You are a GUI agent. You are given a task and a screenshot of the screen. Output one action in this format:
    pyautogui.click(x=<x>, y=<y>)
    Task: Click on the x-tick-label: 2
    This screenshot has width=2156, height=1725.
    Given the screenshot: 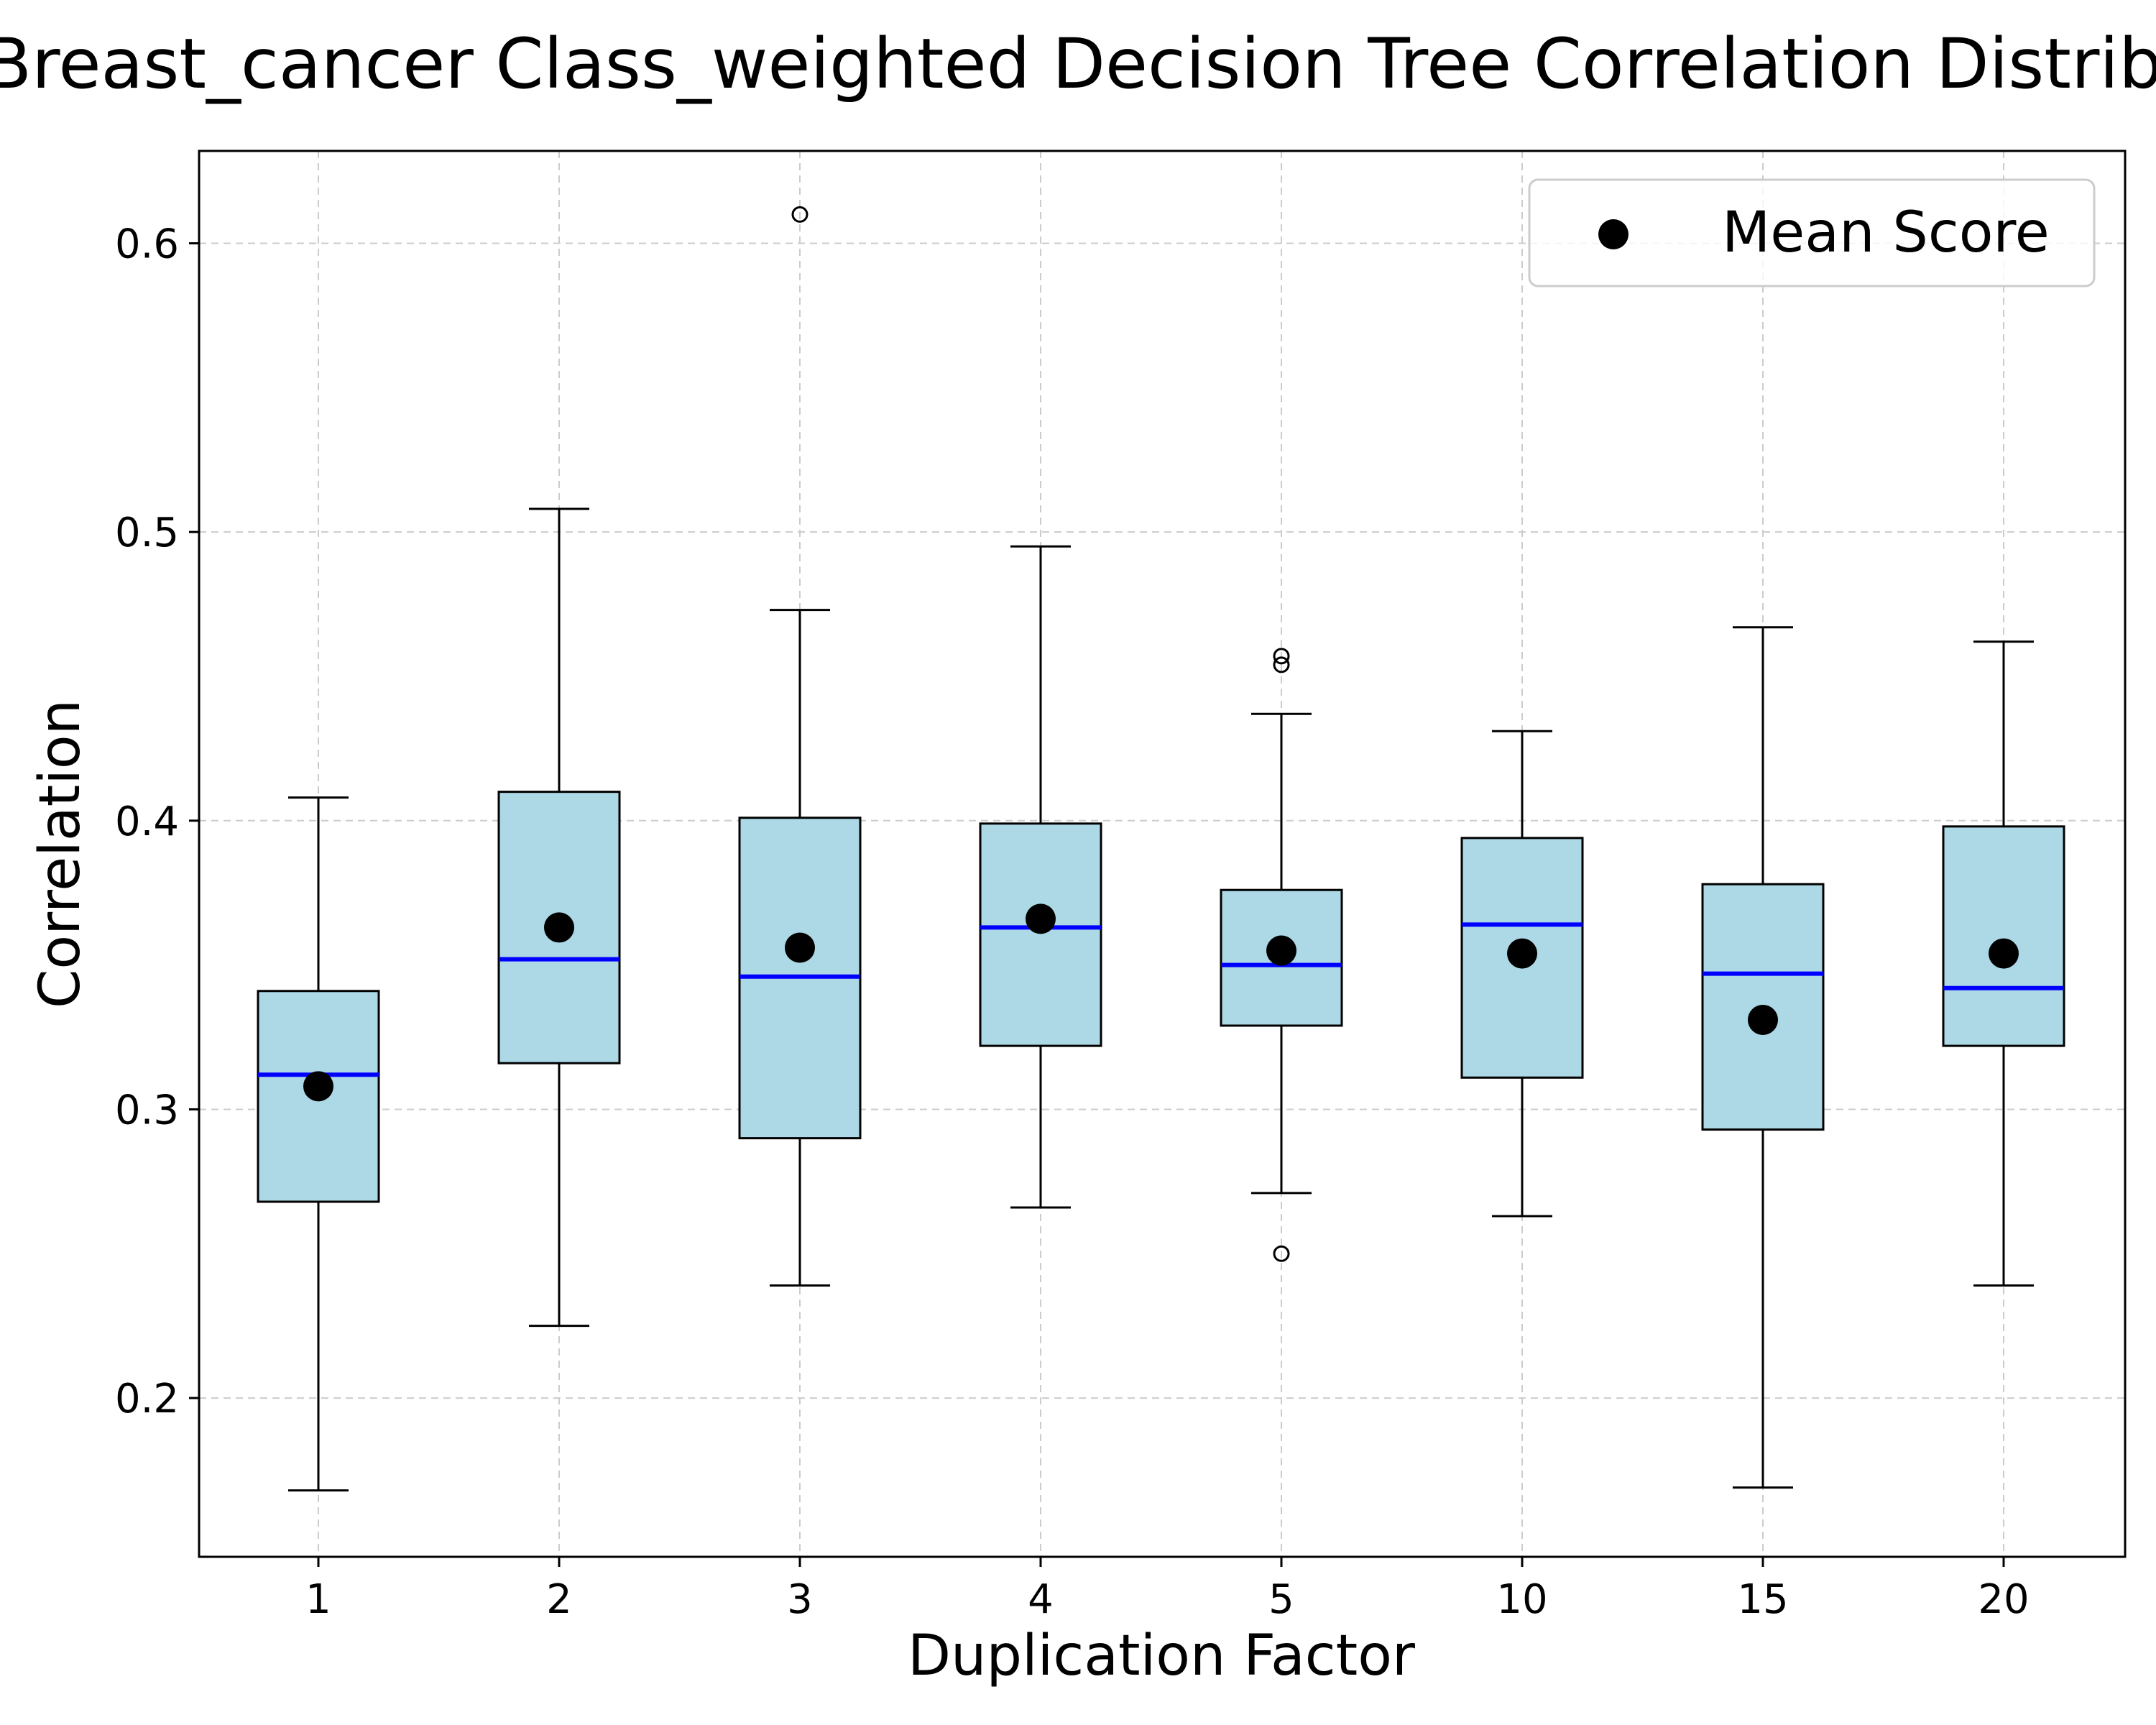 What is the action you would take?
    pyautogui.click(x=559, y=1599)
    